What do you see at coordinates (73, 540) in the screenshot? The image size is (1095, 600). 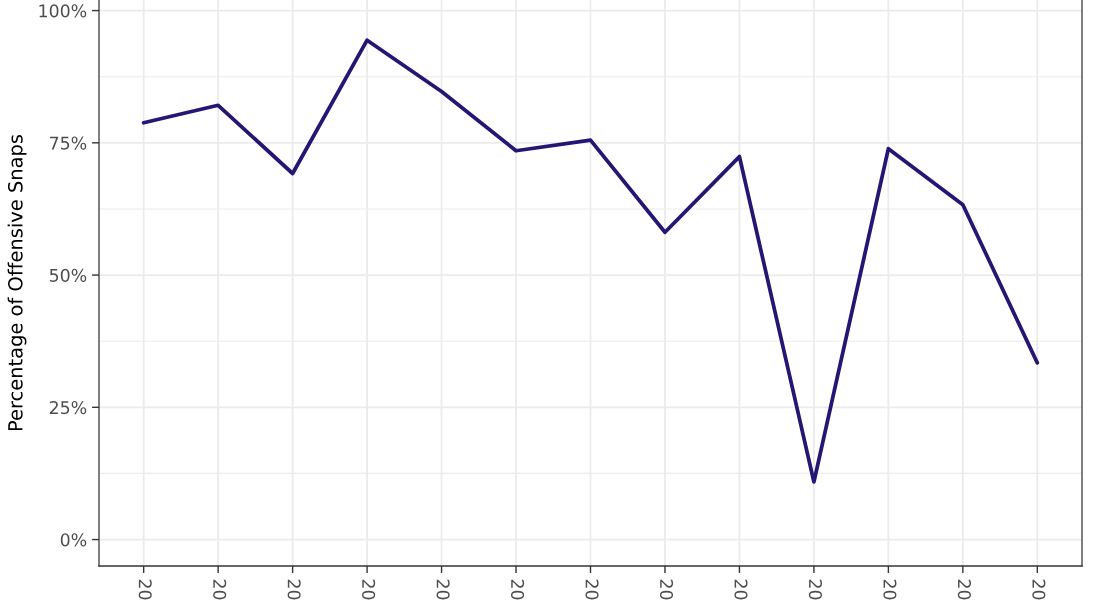 I see `y-tick-label: 0%` at bounding box center [73, 540].